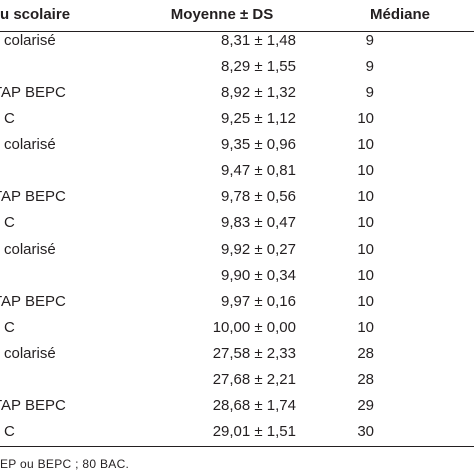 The width and height of the screenshot is (474, 474). Describe the element at coordinates (254, 353) in the screenshot. I see `mean-sd: 27,58 ± 2,33` at that location.